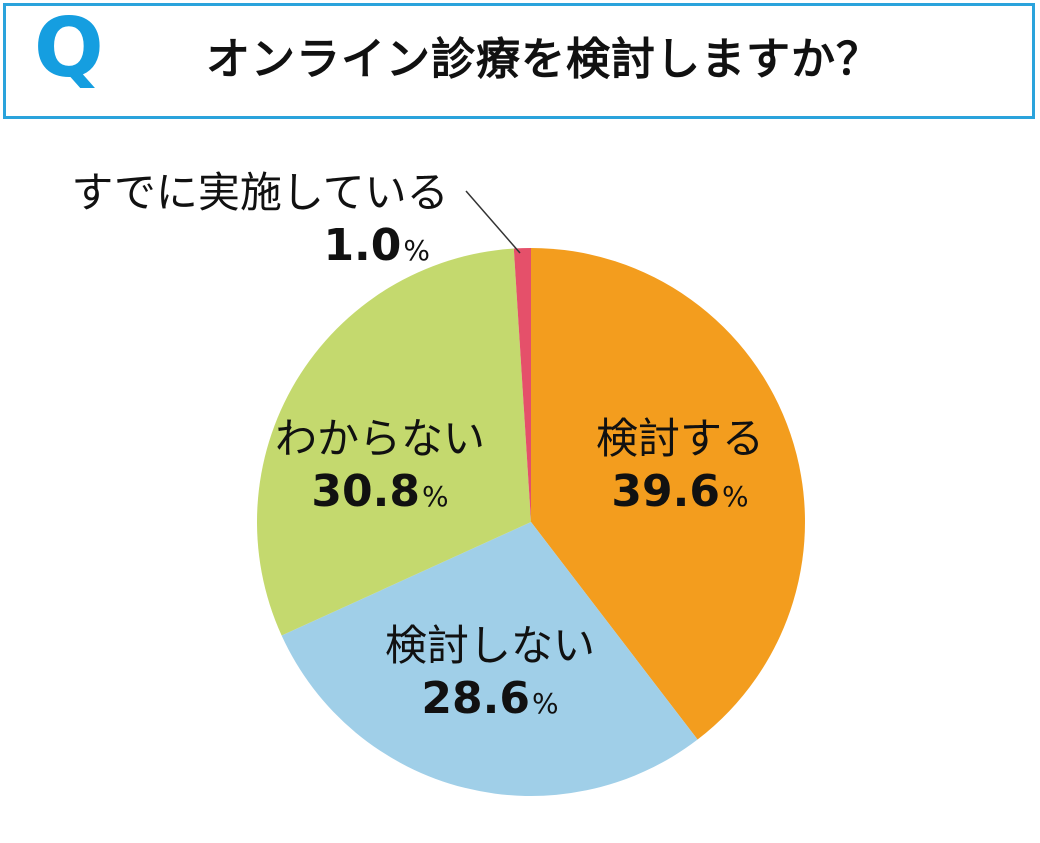 This screenshot has height=843, width=1040. I want to click on slice-name: すでに実施している, so click(260, 192).